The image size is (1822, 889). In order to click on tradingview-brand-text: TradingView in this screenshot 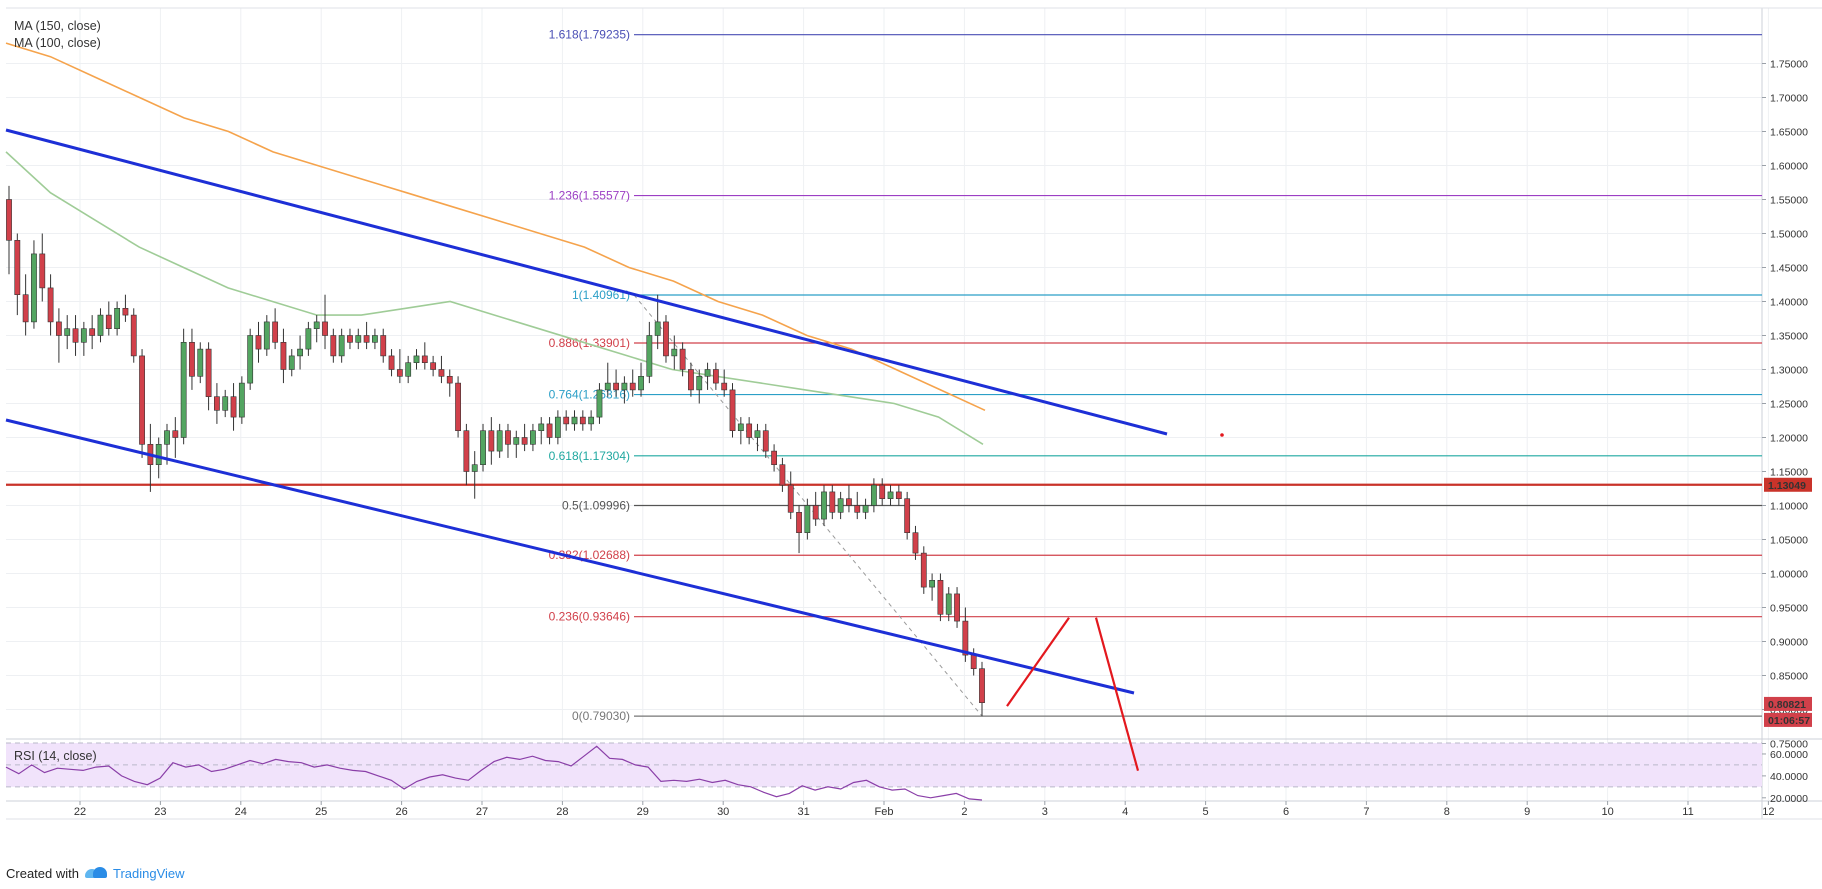, I will do `click(148, 873)`.